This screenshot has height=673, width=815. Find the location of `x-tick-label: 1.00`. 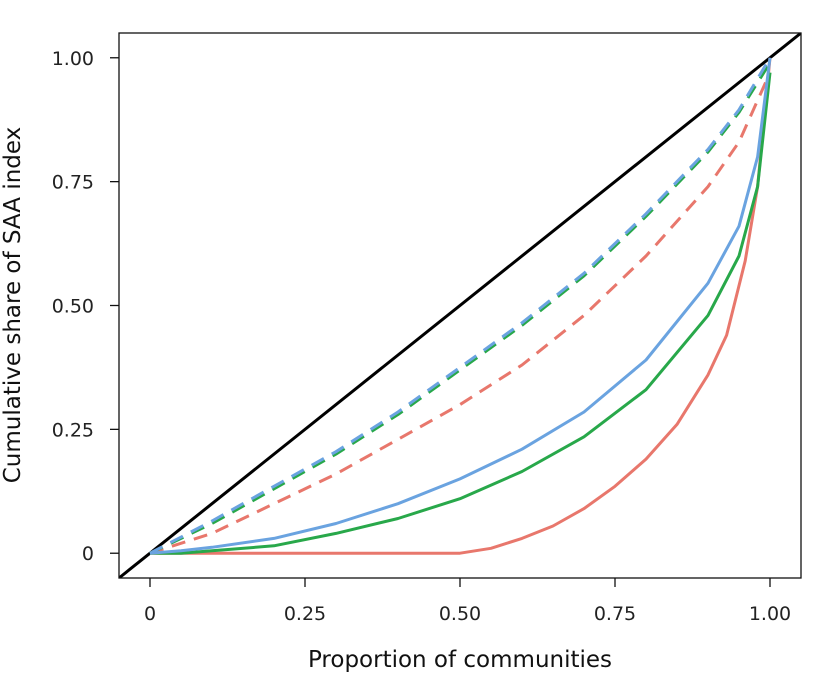

x-tick-label: 1.00 is located at coordinates (770, 614).